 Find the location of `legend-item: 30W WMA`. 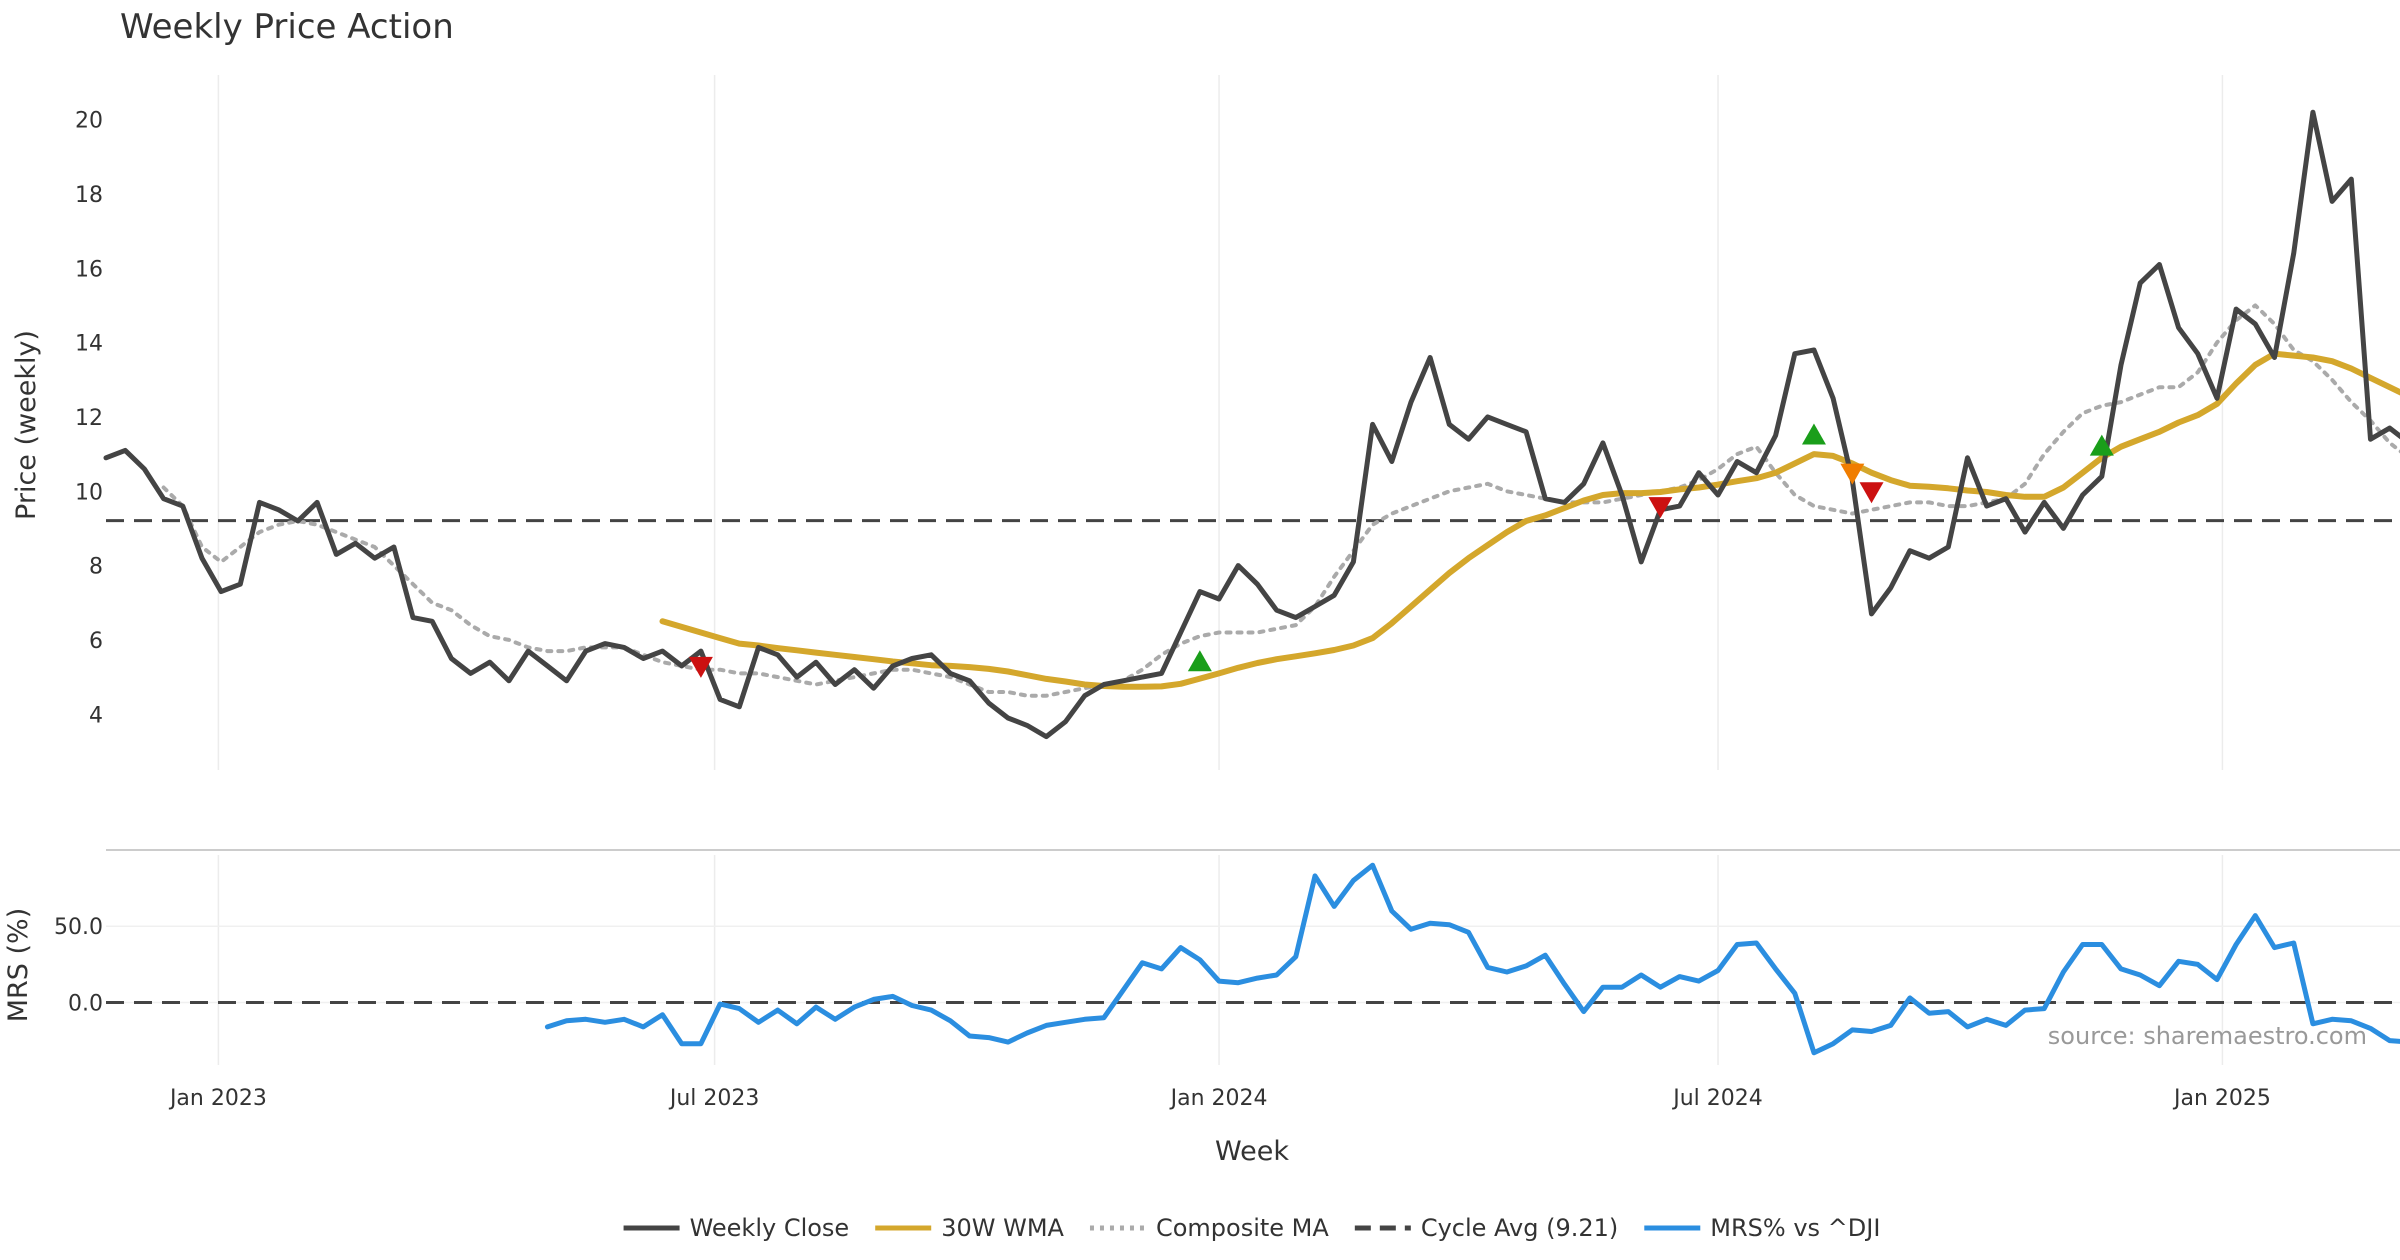

legend-item: 30W WMA is located at coordinates (970, 1228).